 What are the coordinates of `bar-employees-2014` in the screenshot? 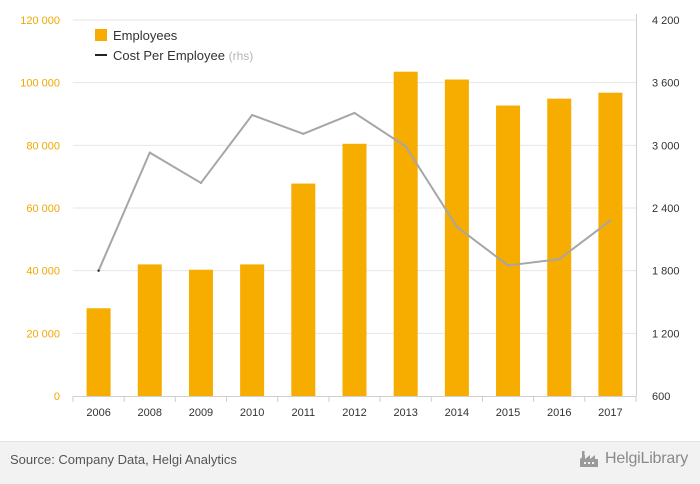 It's located at (456, 238).